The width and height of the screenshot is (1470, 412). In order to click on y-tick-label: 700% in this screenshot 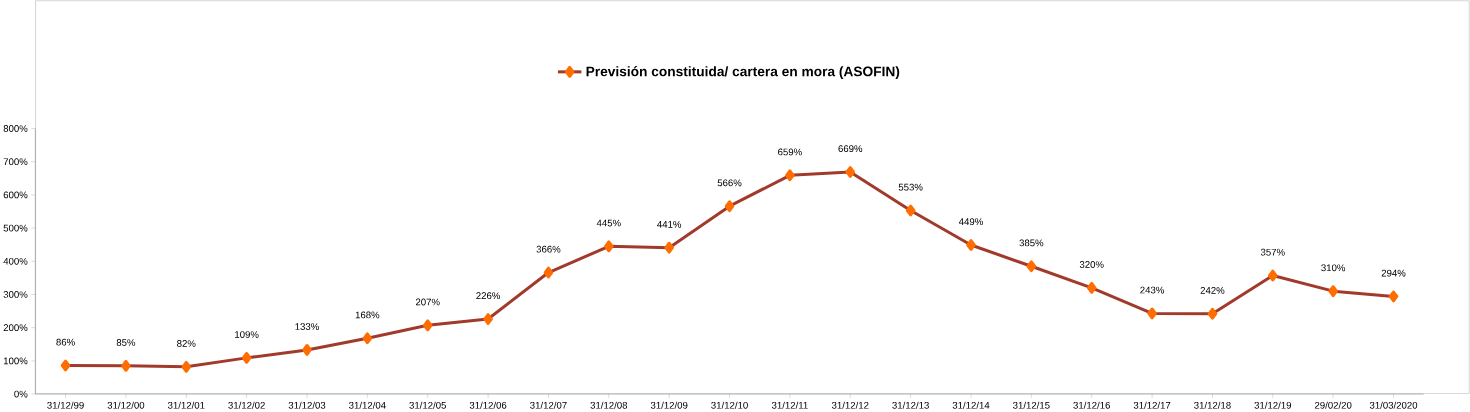, I will do `click(15, 162)`.